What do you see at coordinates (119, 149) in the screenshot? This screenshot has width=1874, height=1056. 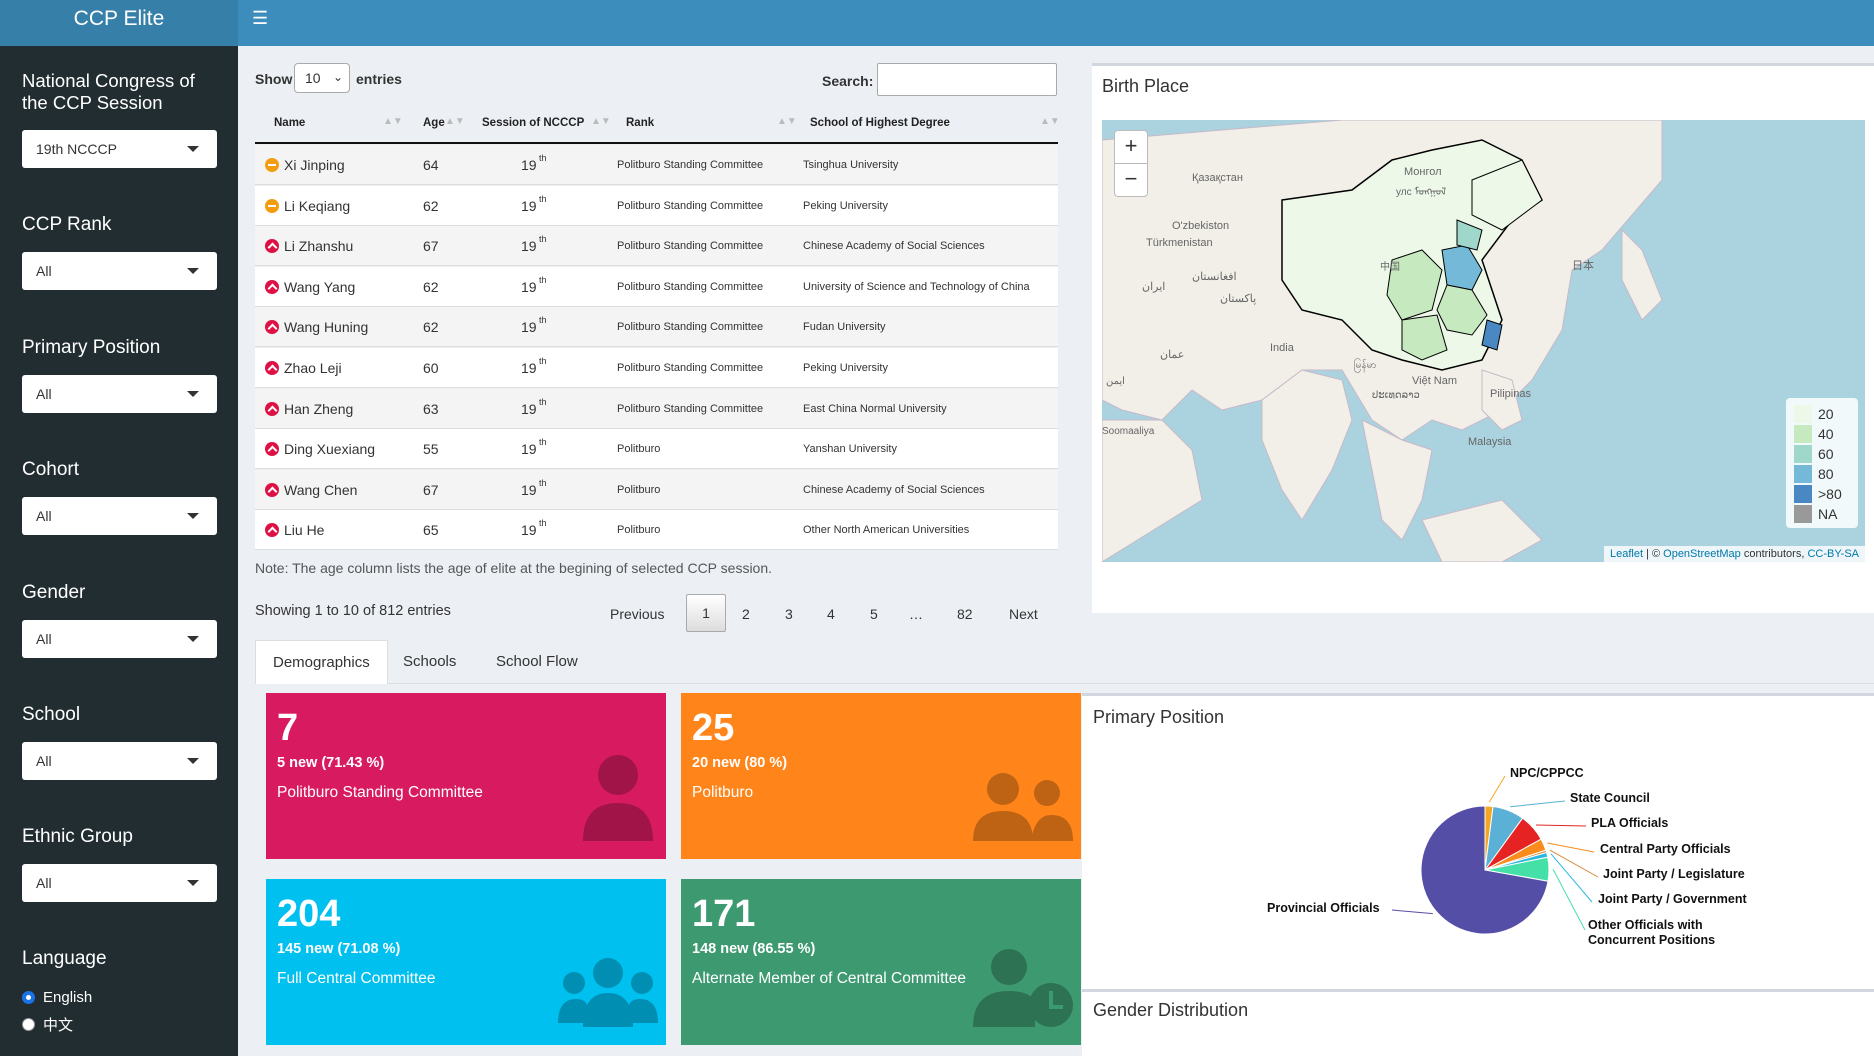 I see `session-select: 19th NCCCP` at bounding box center [119, 149].